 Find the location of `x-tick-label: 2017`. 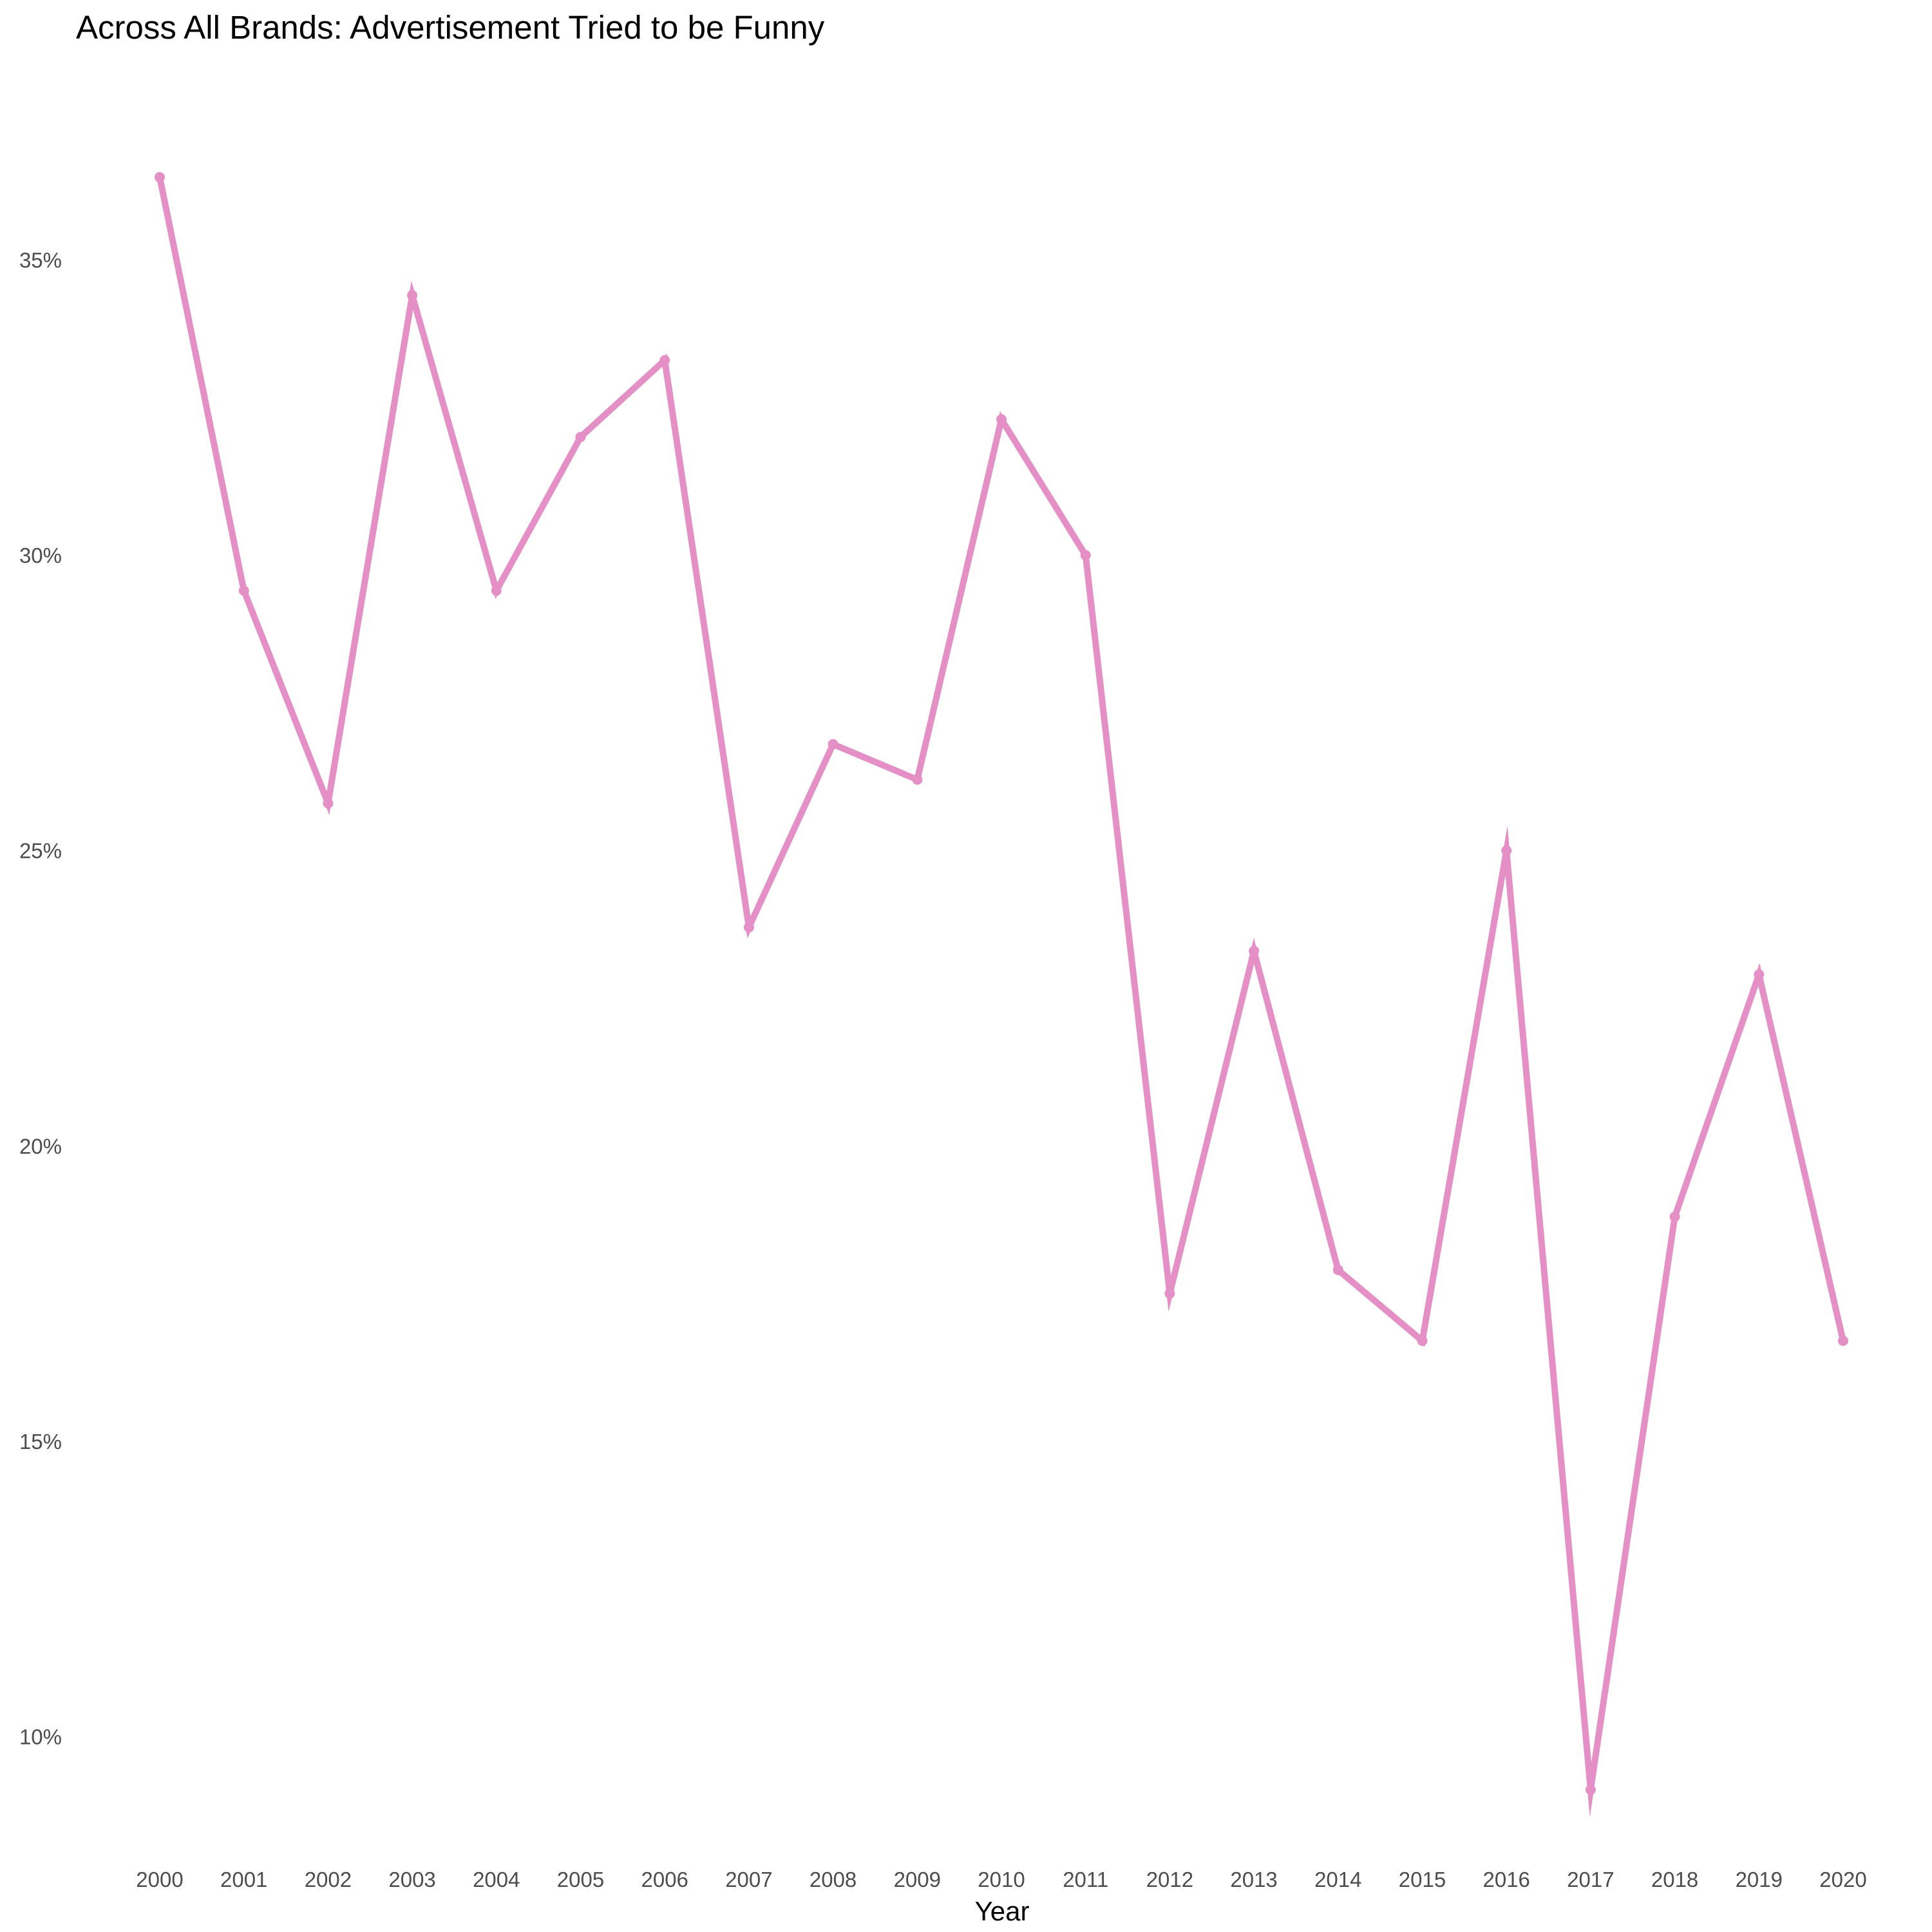

x-tick-label: 2017 is located at coordinates (1591, 1880).